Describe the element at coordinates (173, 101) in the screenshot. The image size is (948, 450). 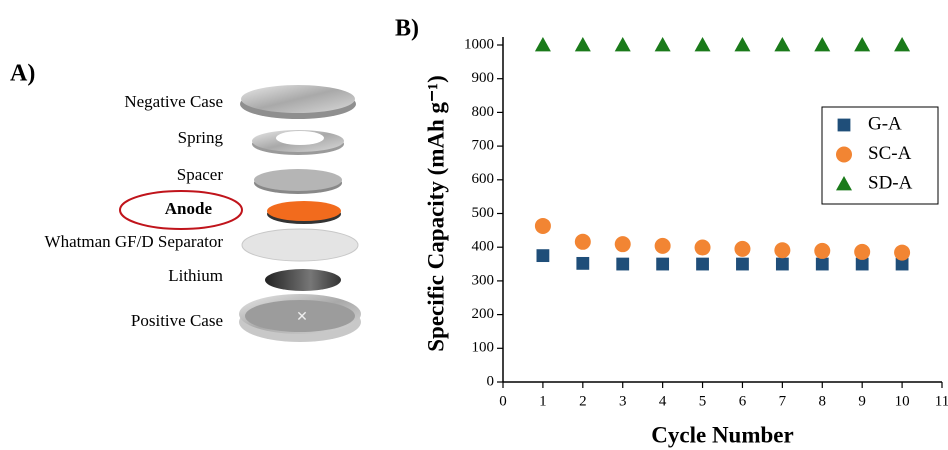
I see `layer-label: Negative Case` at that location.